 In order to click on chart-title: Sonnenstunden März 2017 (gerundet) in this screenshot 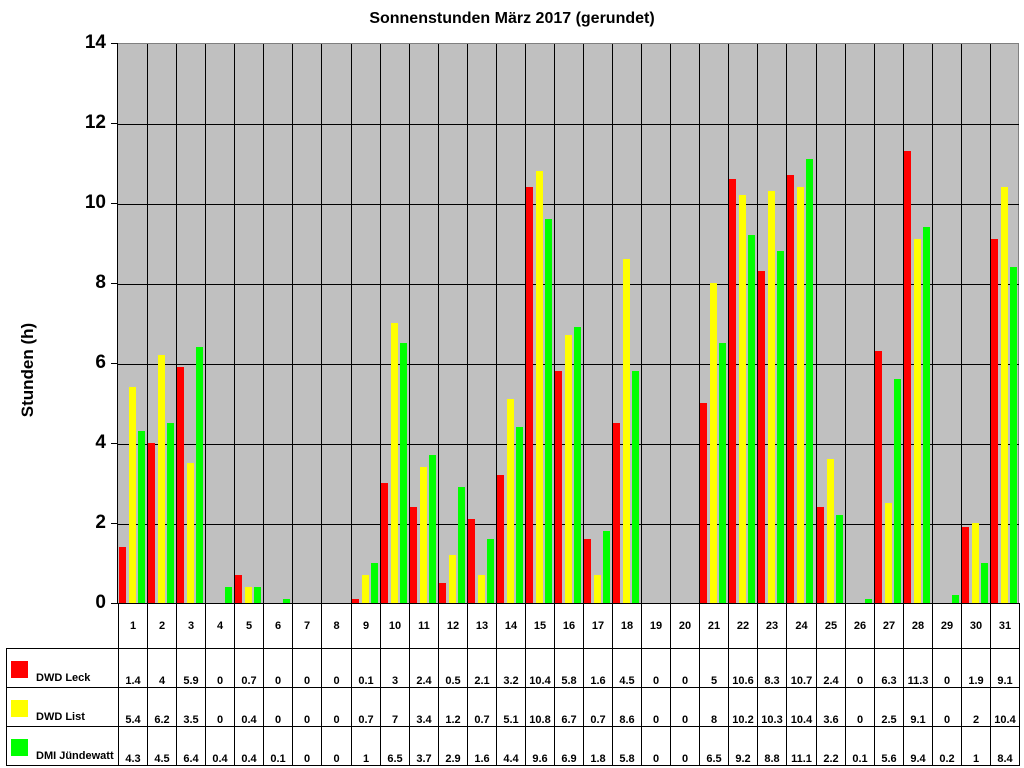, I will do `click(512, 18)`.